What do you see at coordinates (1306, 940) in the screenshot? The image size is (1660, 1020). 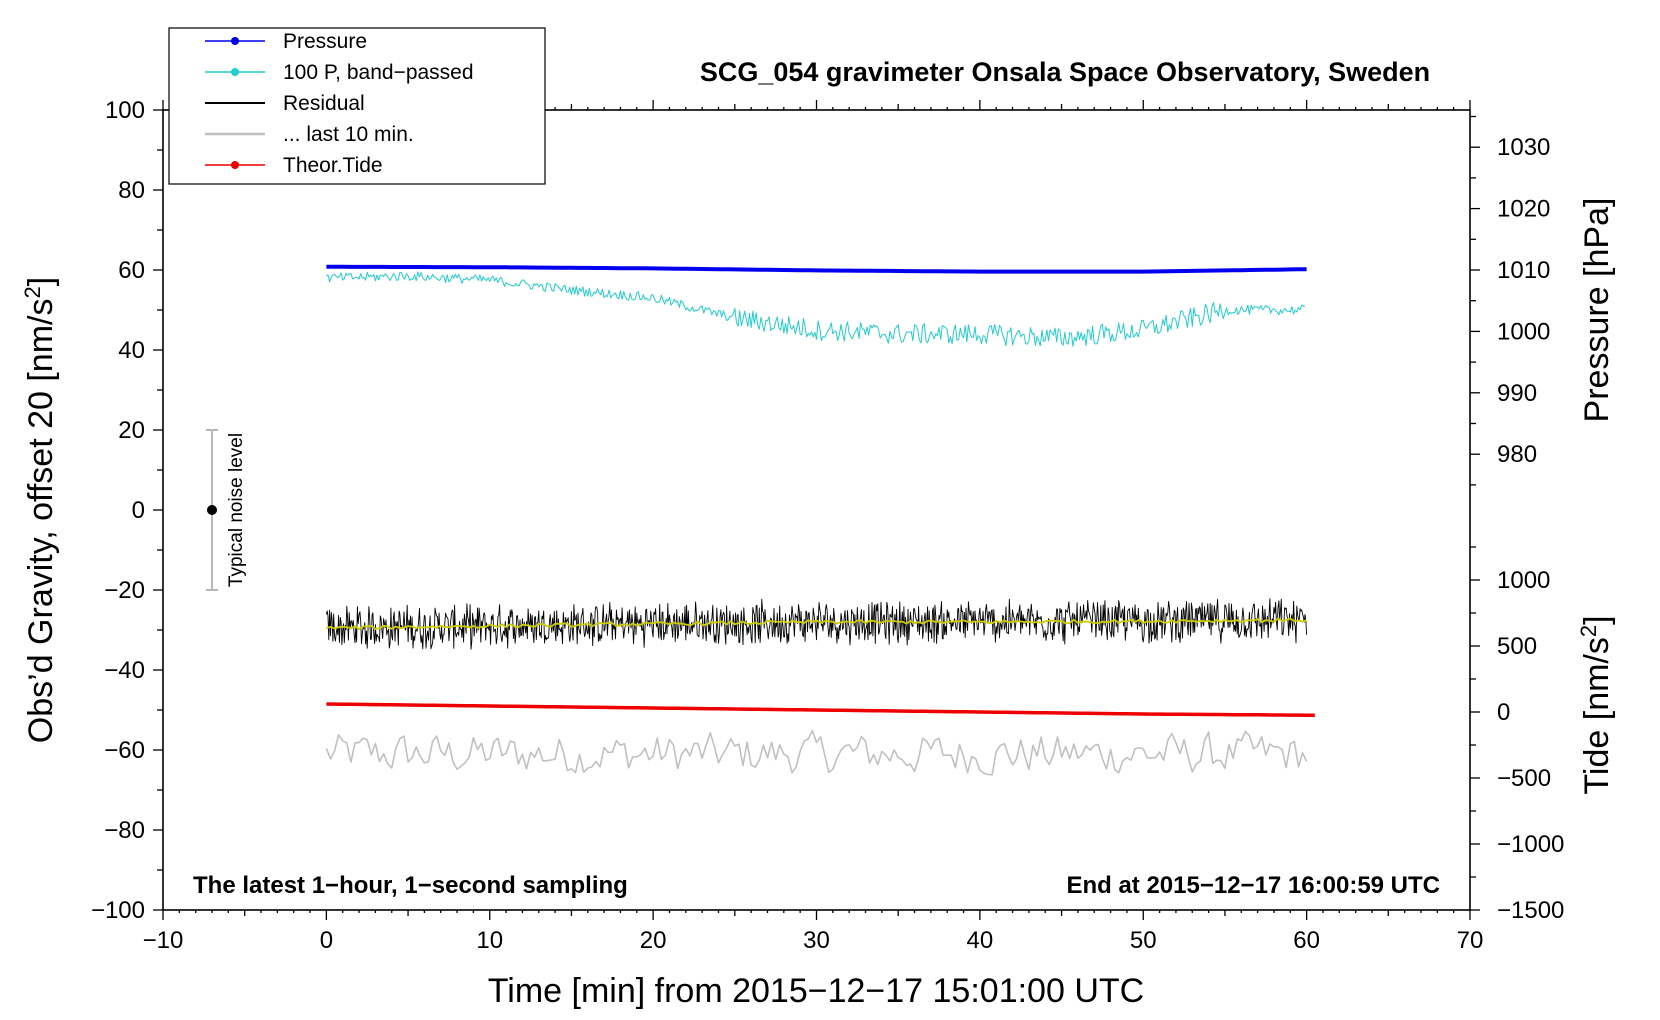 I see `x-tick-label: 60` at bounding box center [1306, 940].